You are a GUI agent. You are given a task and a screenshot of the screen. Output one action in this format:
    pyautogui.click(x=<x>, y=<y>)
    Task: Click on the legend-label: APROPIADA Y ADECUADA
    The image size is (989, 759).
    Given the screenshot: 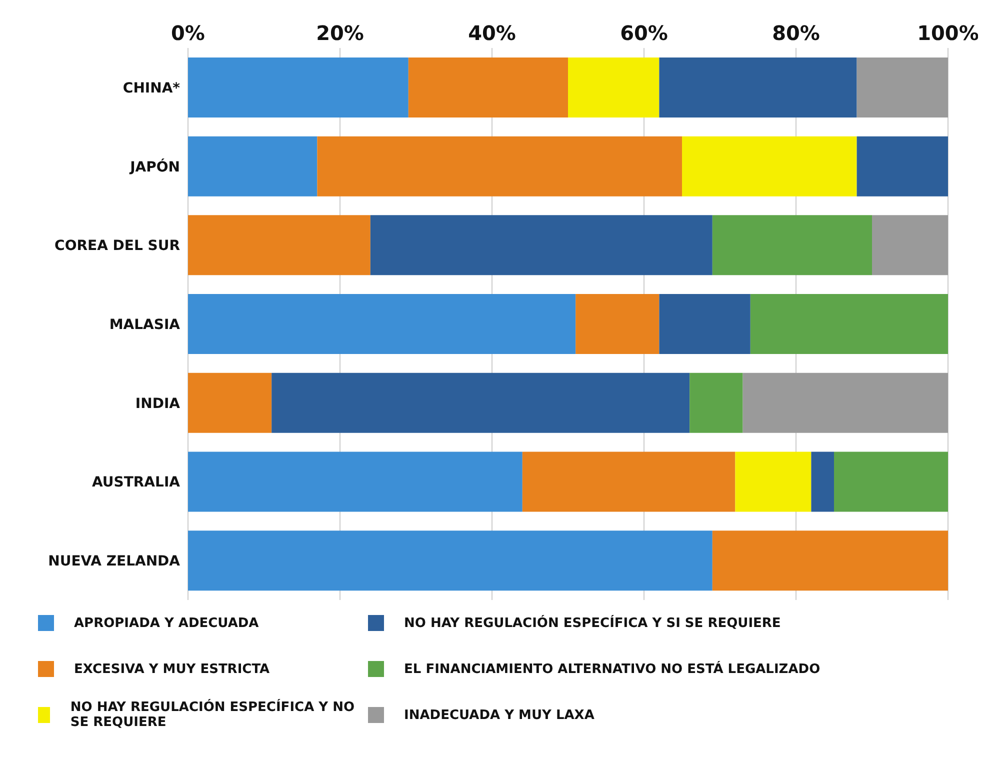 What is the action you would take?
    pyautogui.click(x=166, y=623)
    